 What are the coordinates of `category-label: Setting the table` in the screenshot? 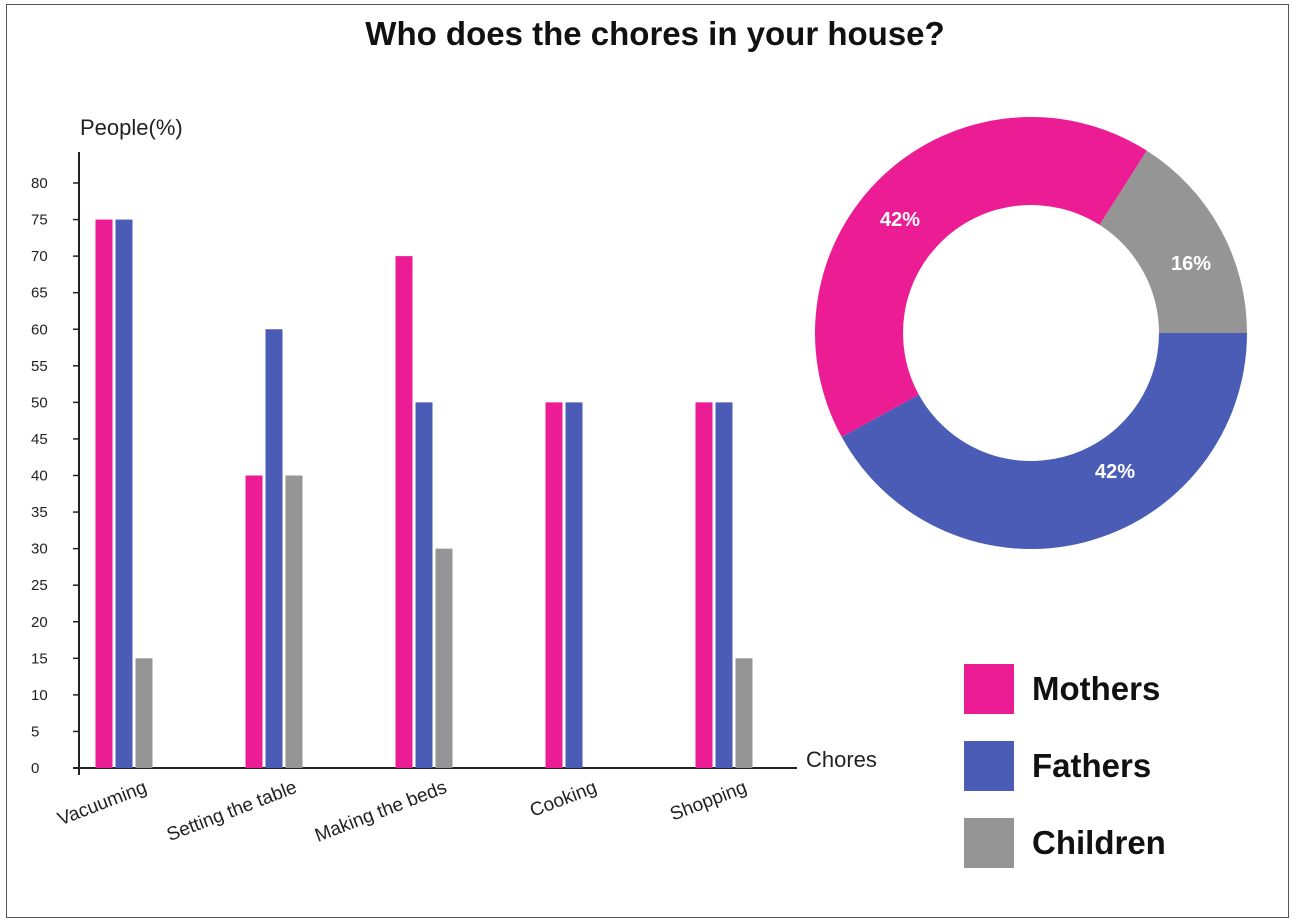 It's located at (232, 811).